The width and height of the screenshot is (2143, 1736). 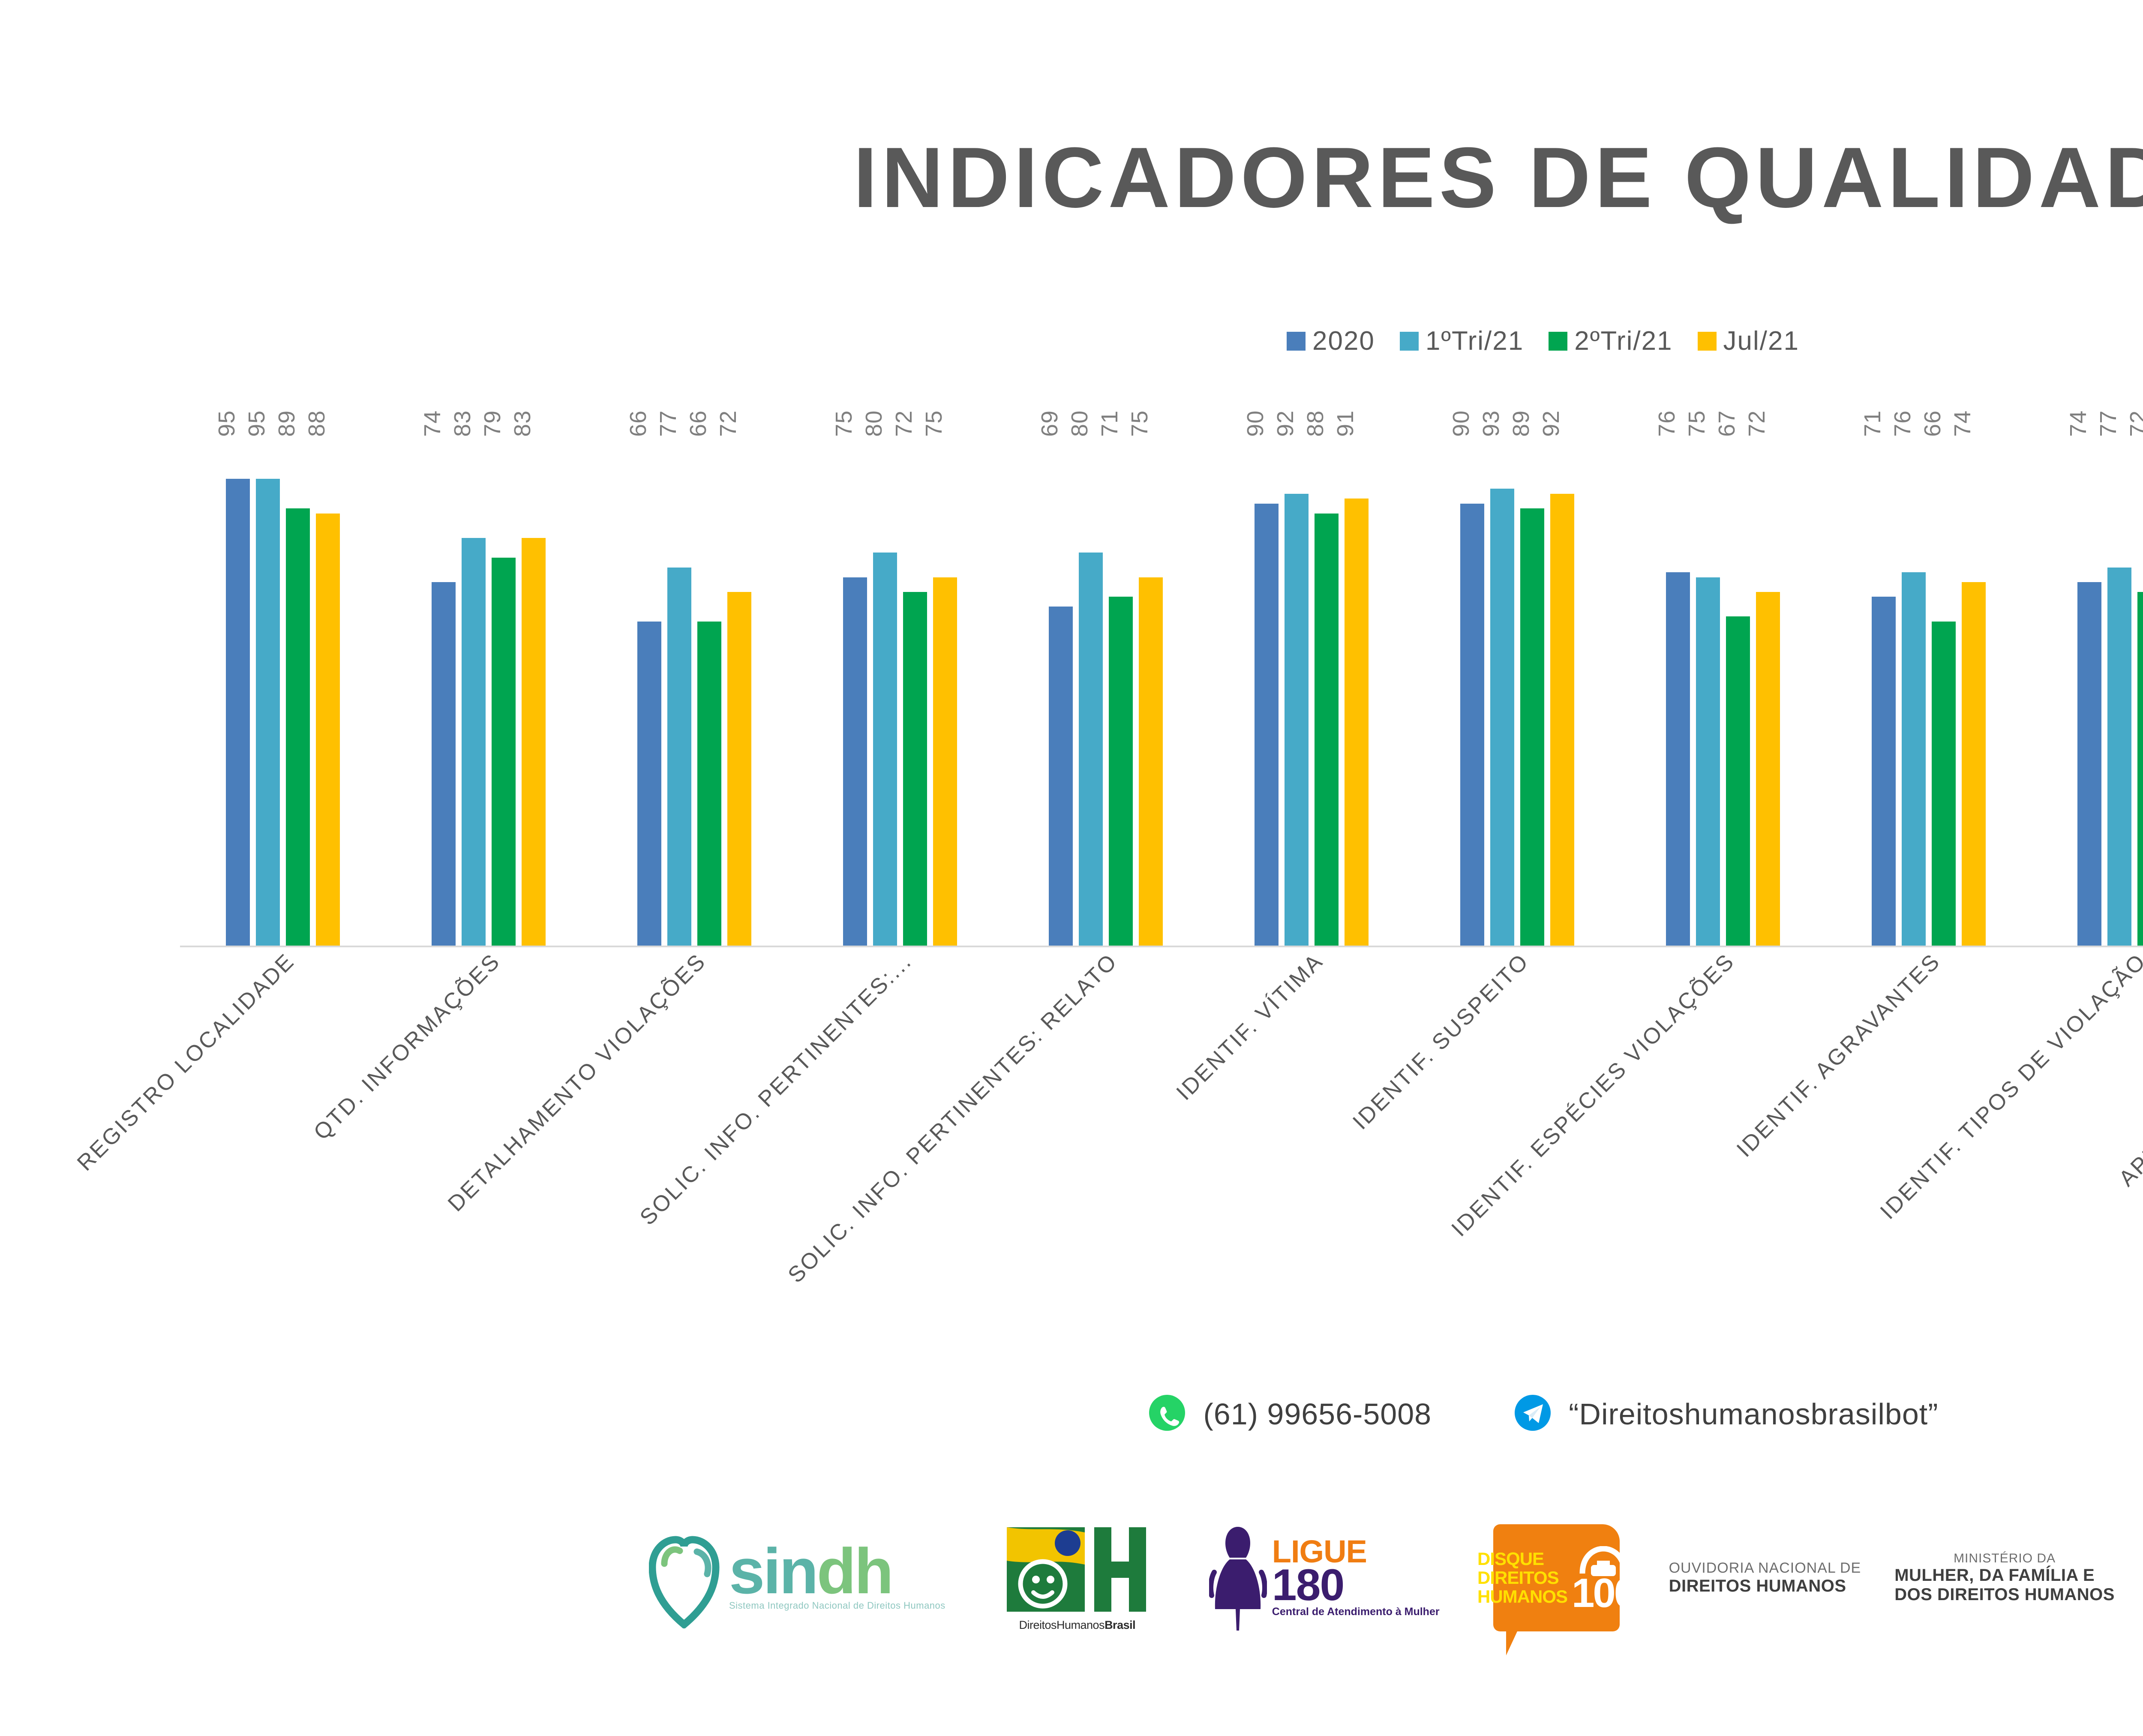 I want to click on ligue-number: 180, so click(x=1308, y=1585).